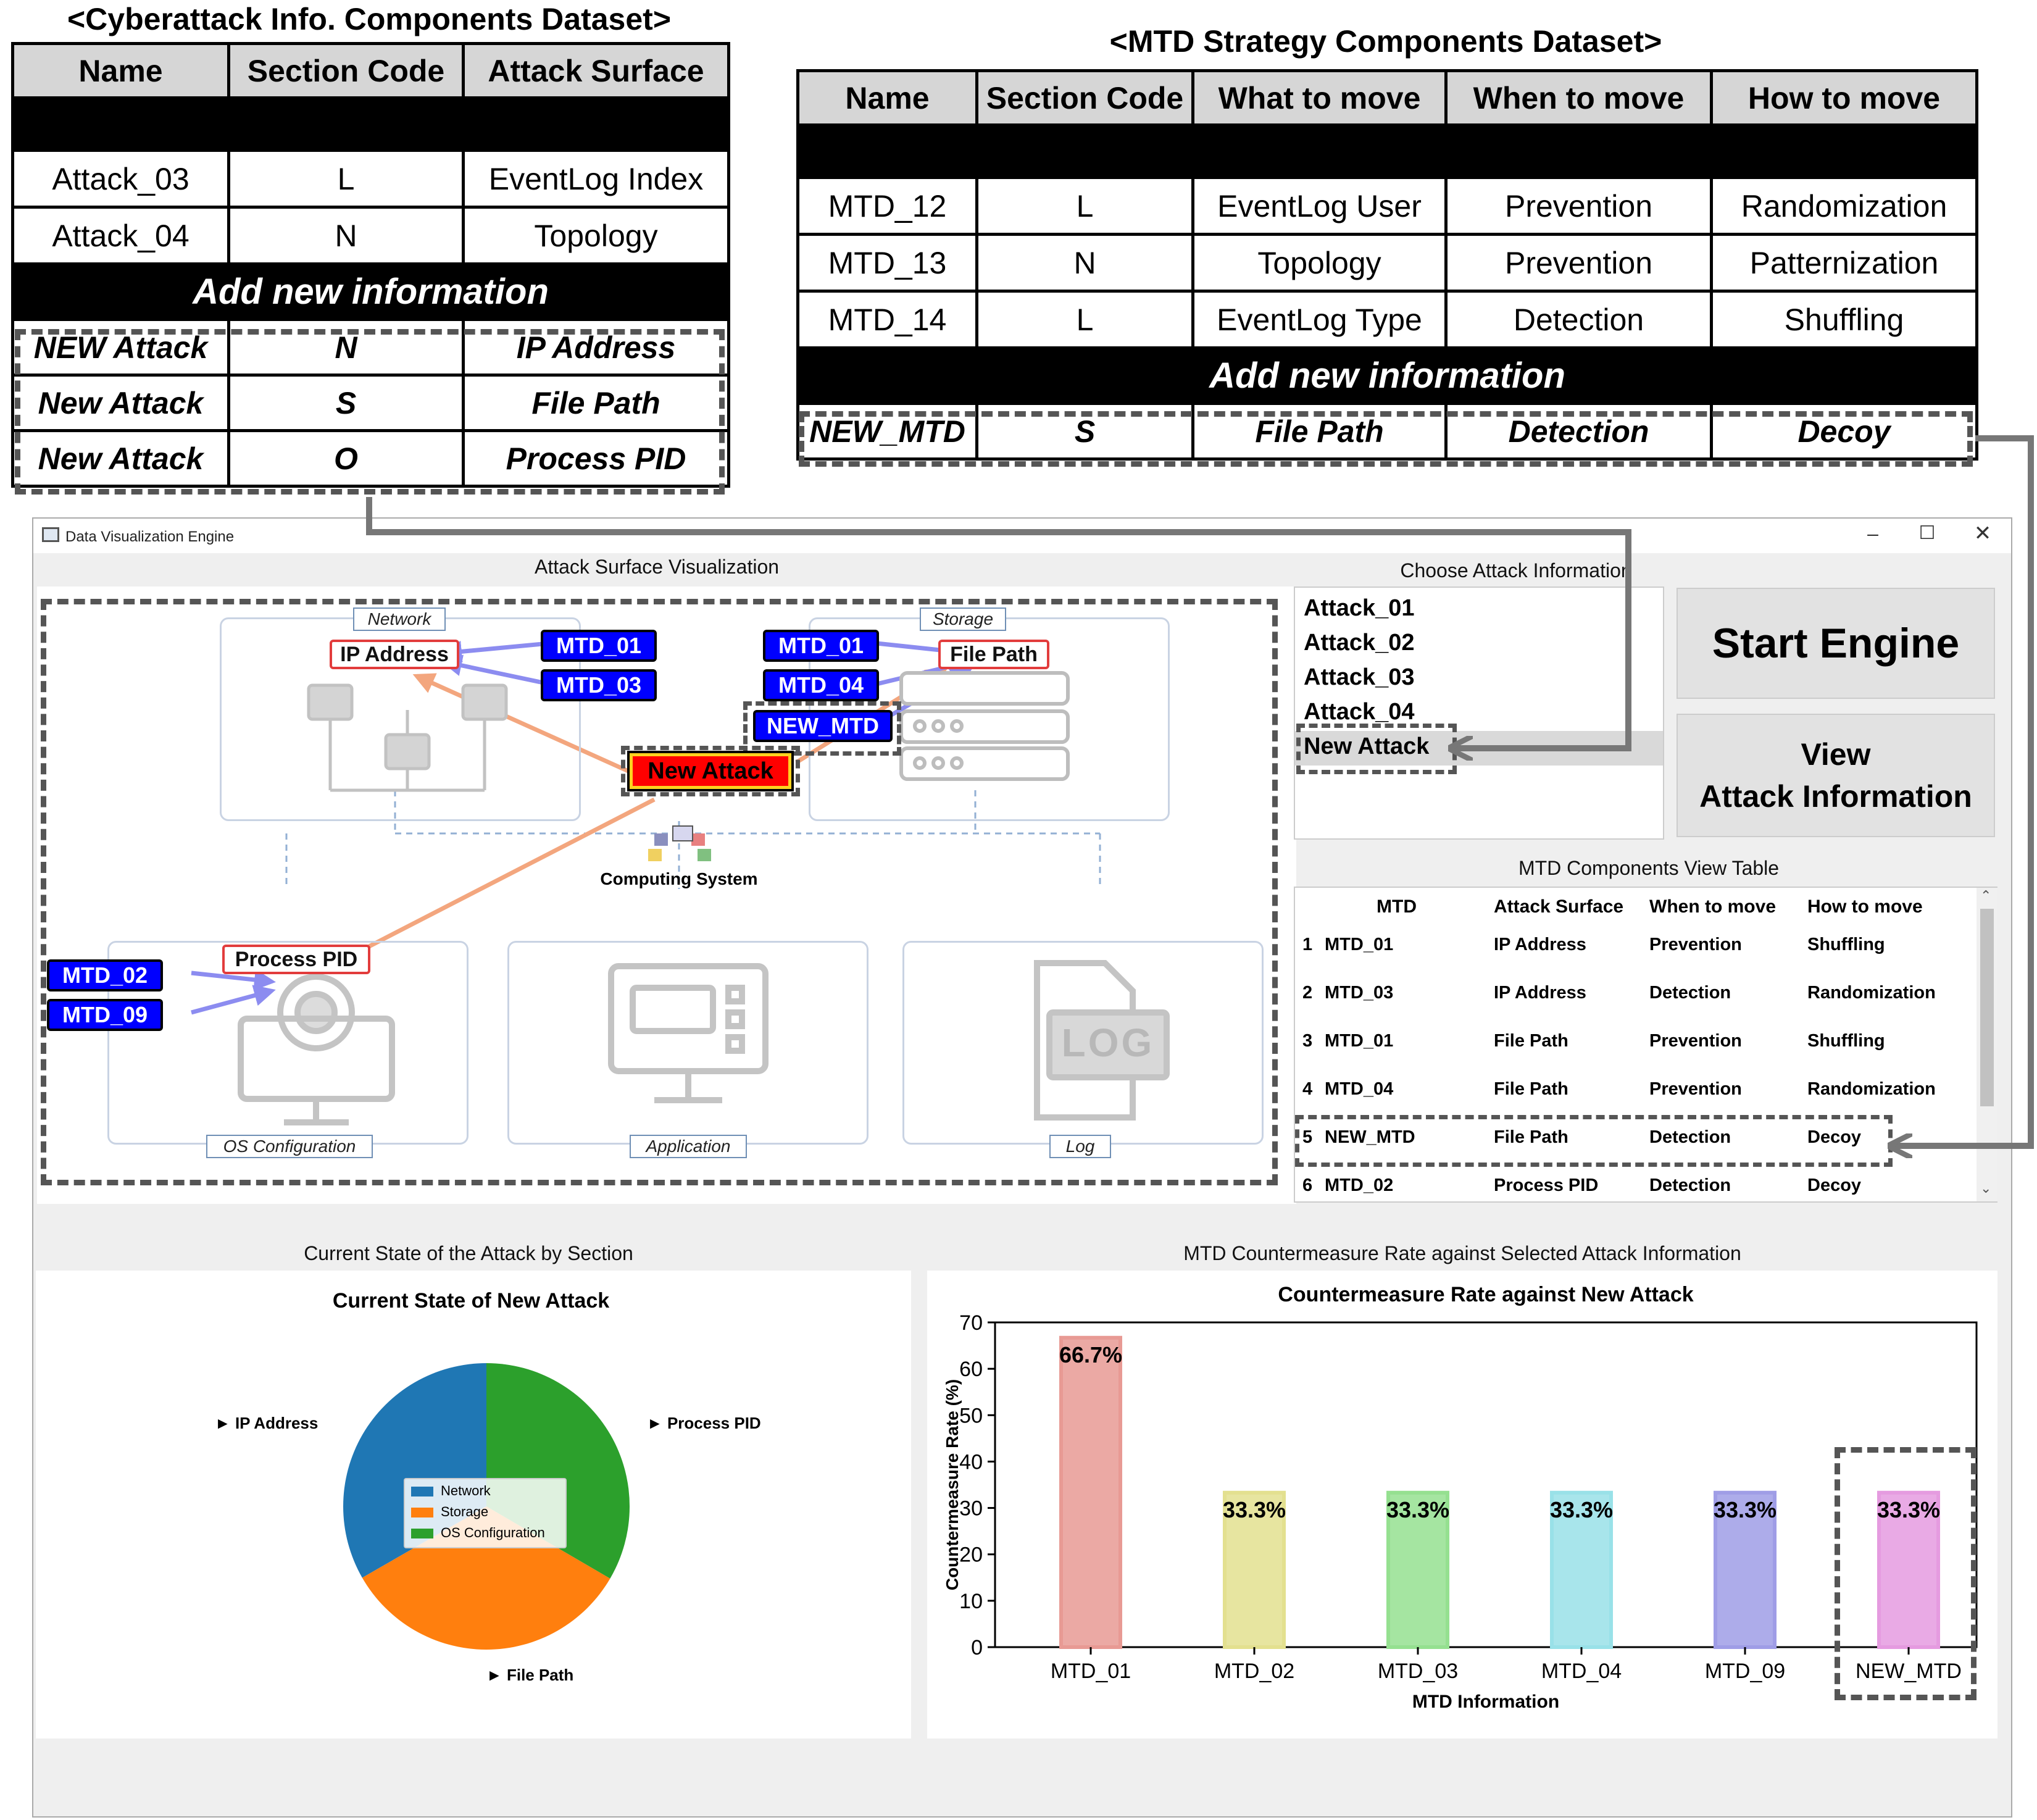 The width and height of the screenshot is (2037, 1820). I want to click on y-tick-label: 50, so click(971, 1415).